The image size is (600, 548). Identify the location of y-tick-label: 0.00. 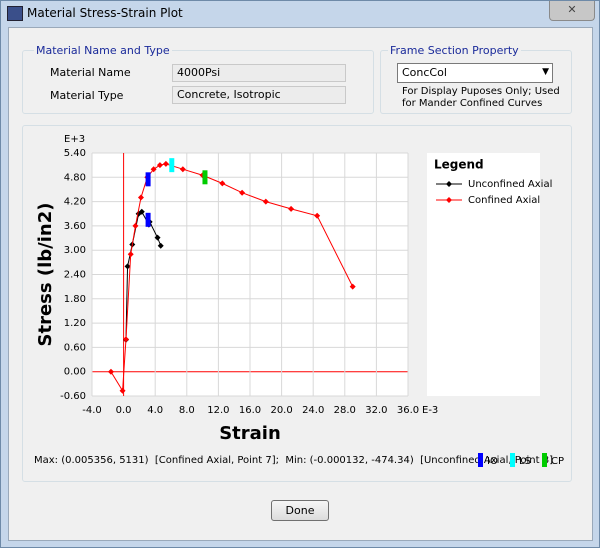
(75, 372).